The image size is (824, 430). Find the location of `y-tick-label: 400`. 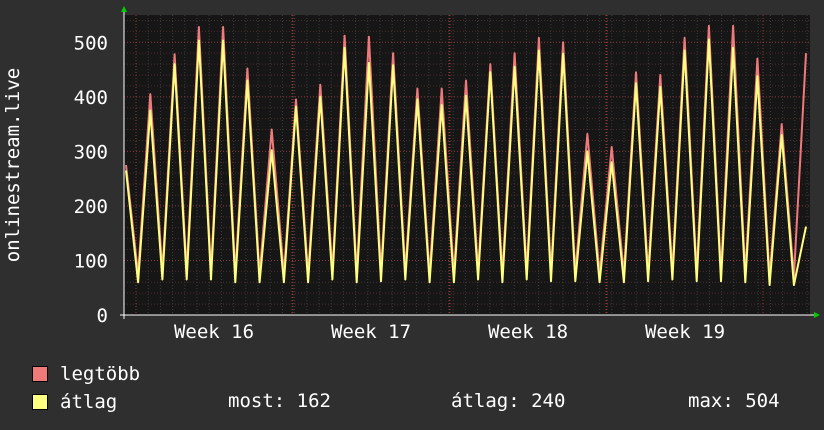

y-tick-label: 400 is located at coordinates (91, 98).